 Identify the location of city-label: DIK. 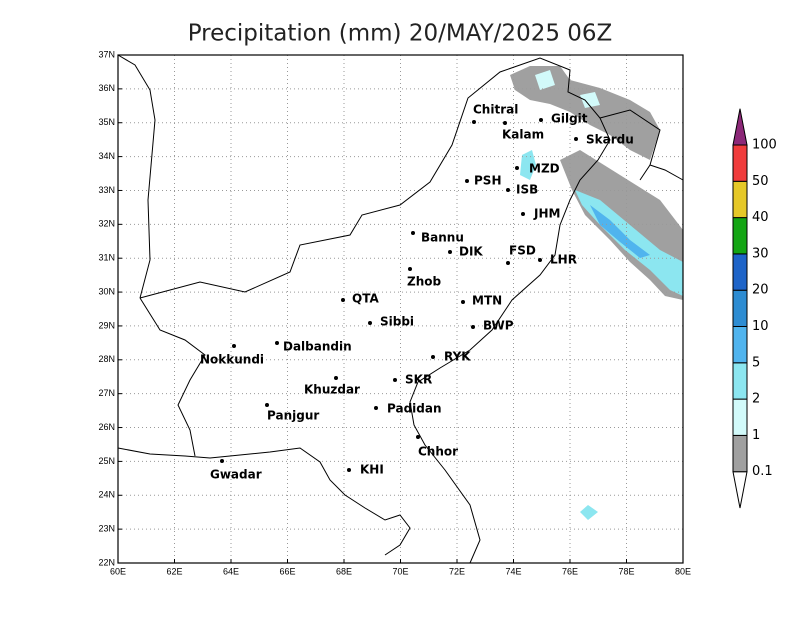
(471, 252).